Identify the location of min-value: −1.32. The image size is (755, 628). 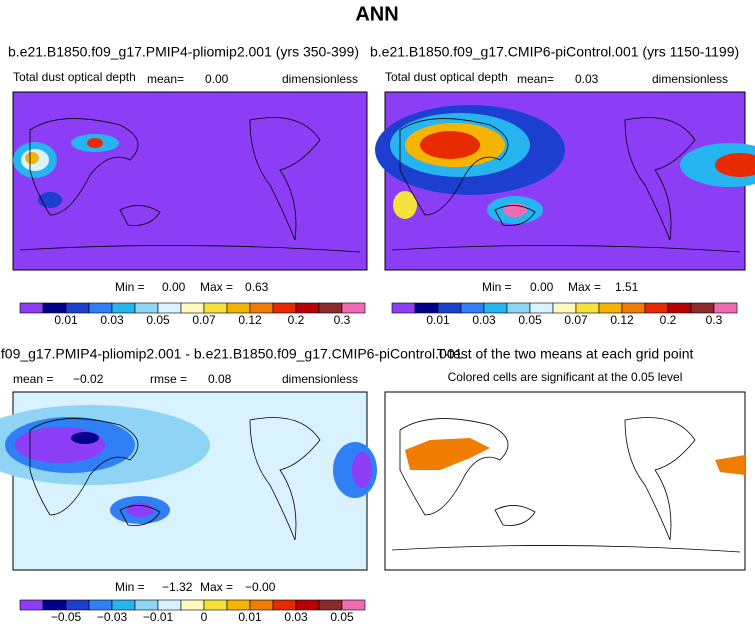
(177, 587).